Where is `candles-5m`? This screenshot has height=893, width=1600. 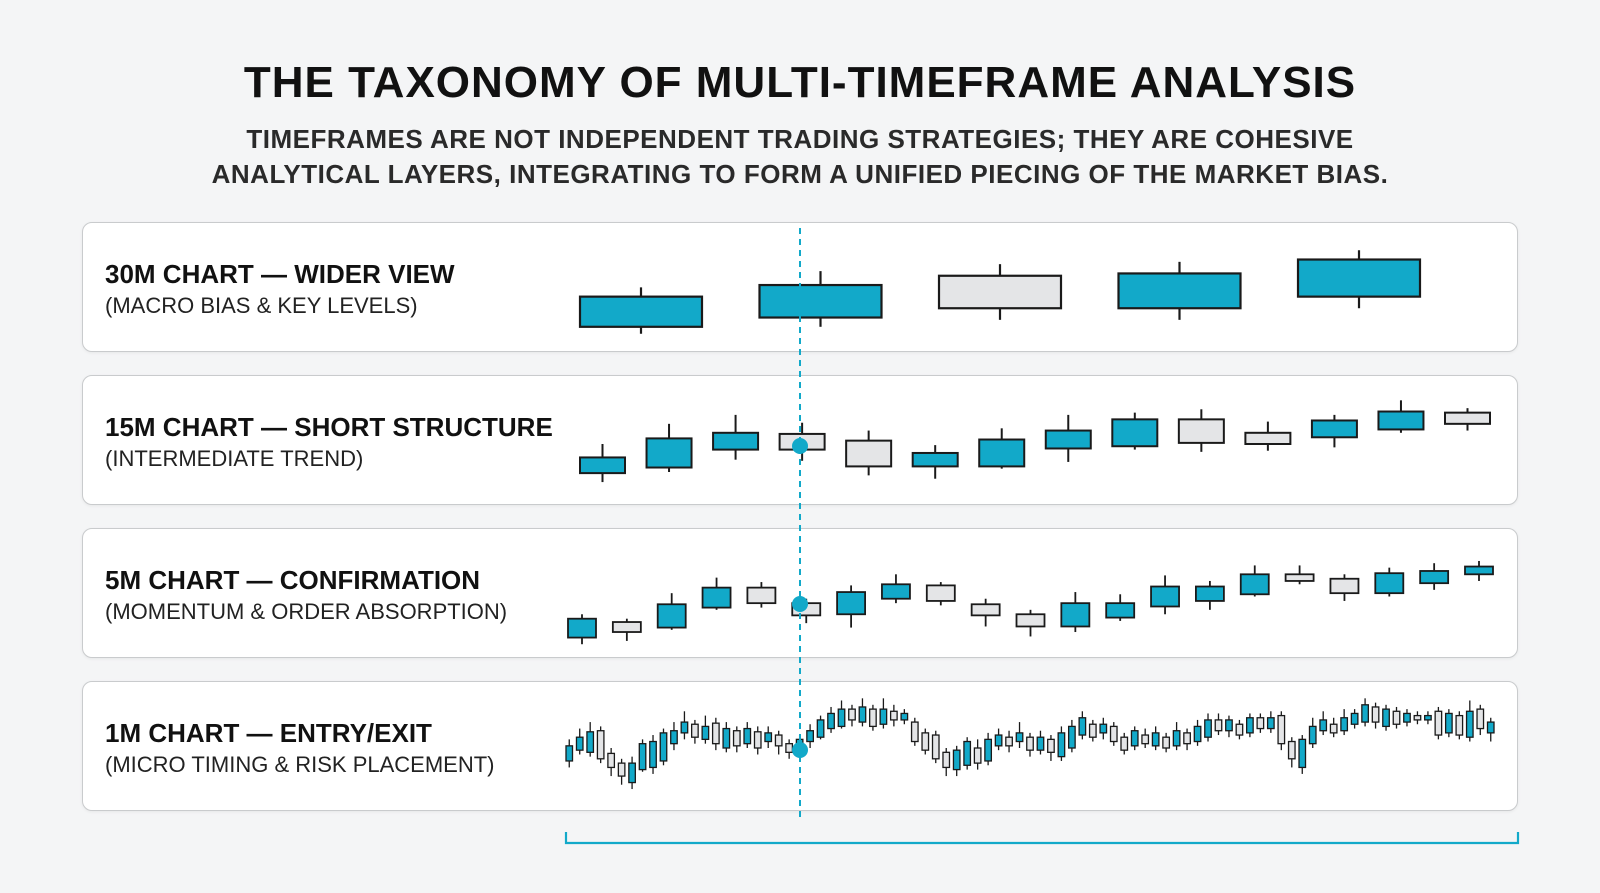 candles-5m is located at coordinates (1030, 602).